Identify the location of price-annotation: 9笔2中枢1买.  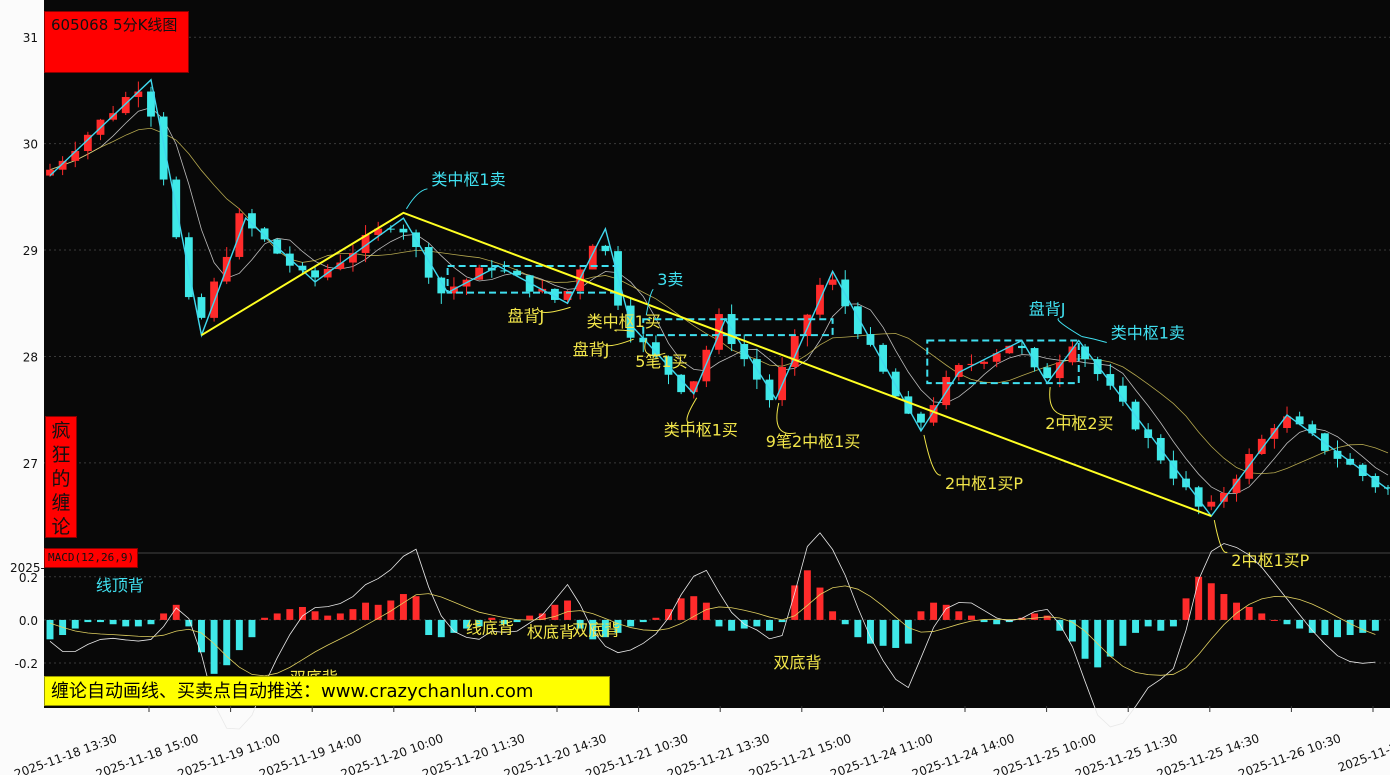
(813, 441).